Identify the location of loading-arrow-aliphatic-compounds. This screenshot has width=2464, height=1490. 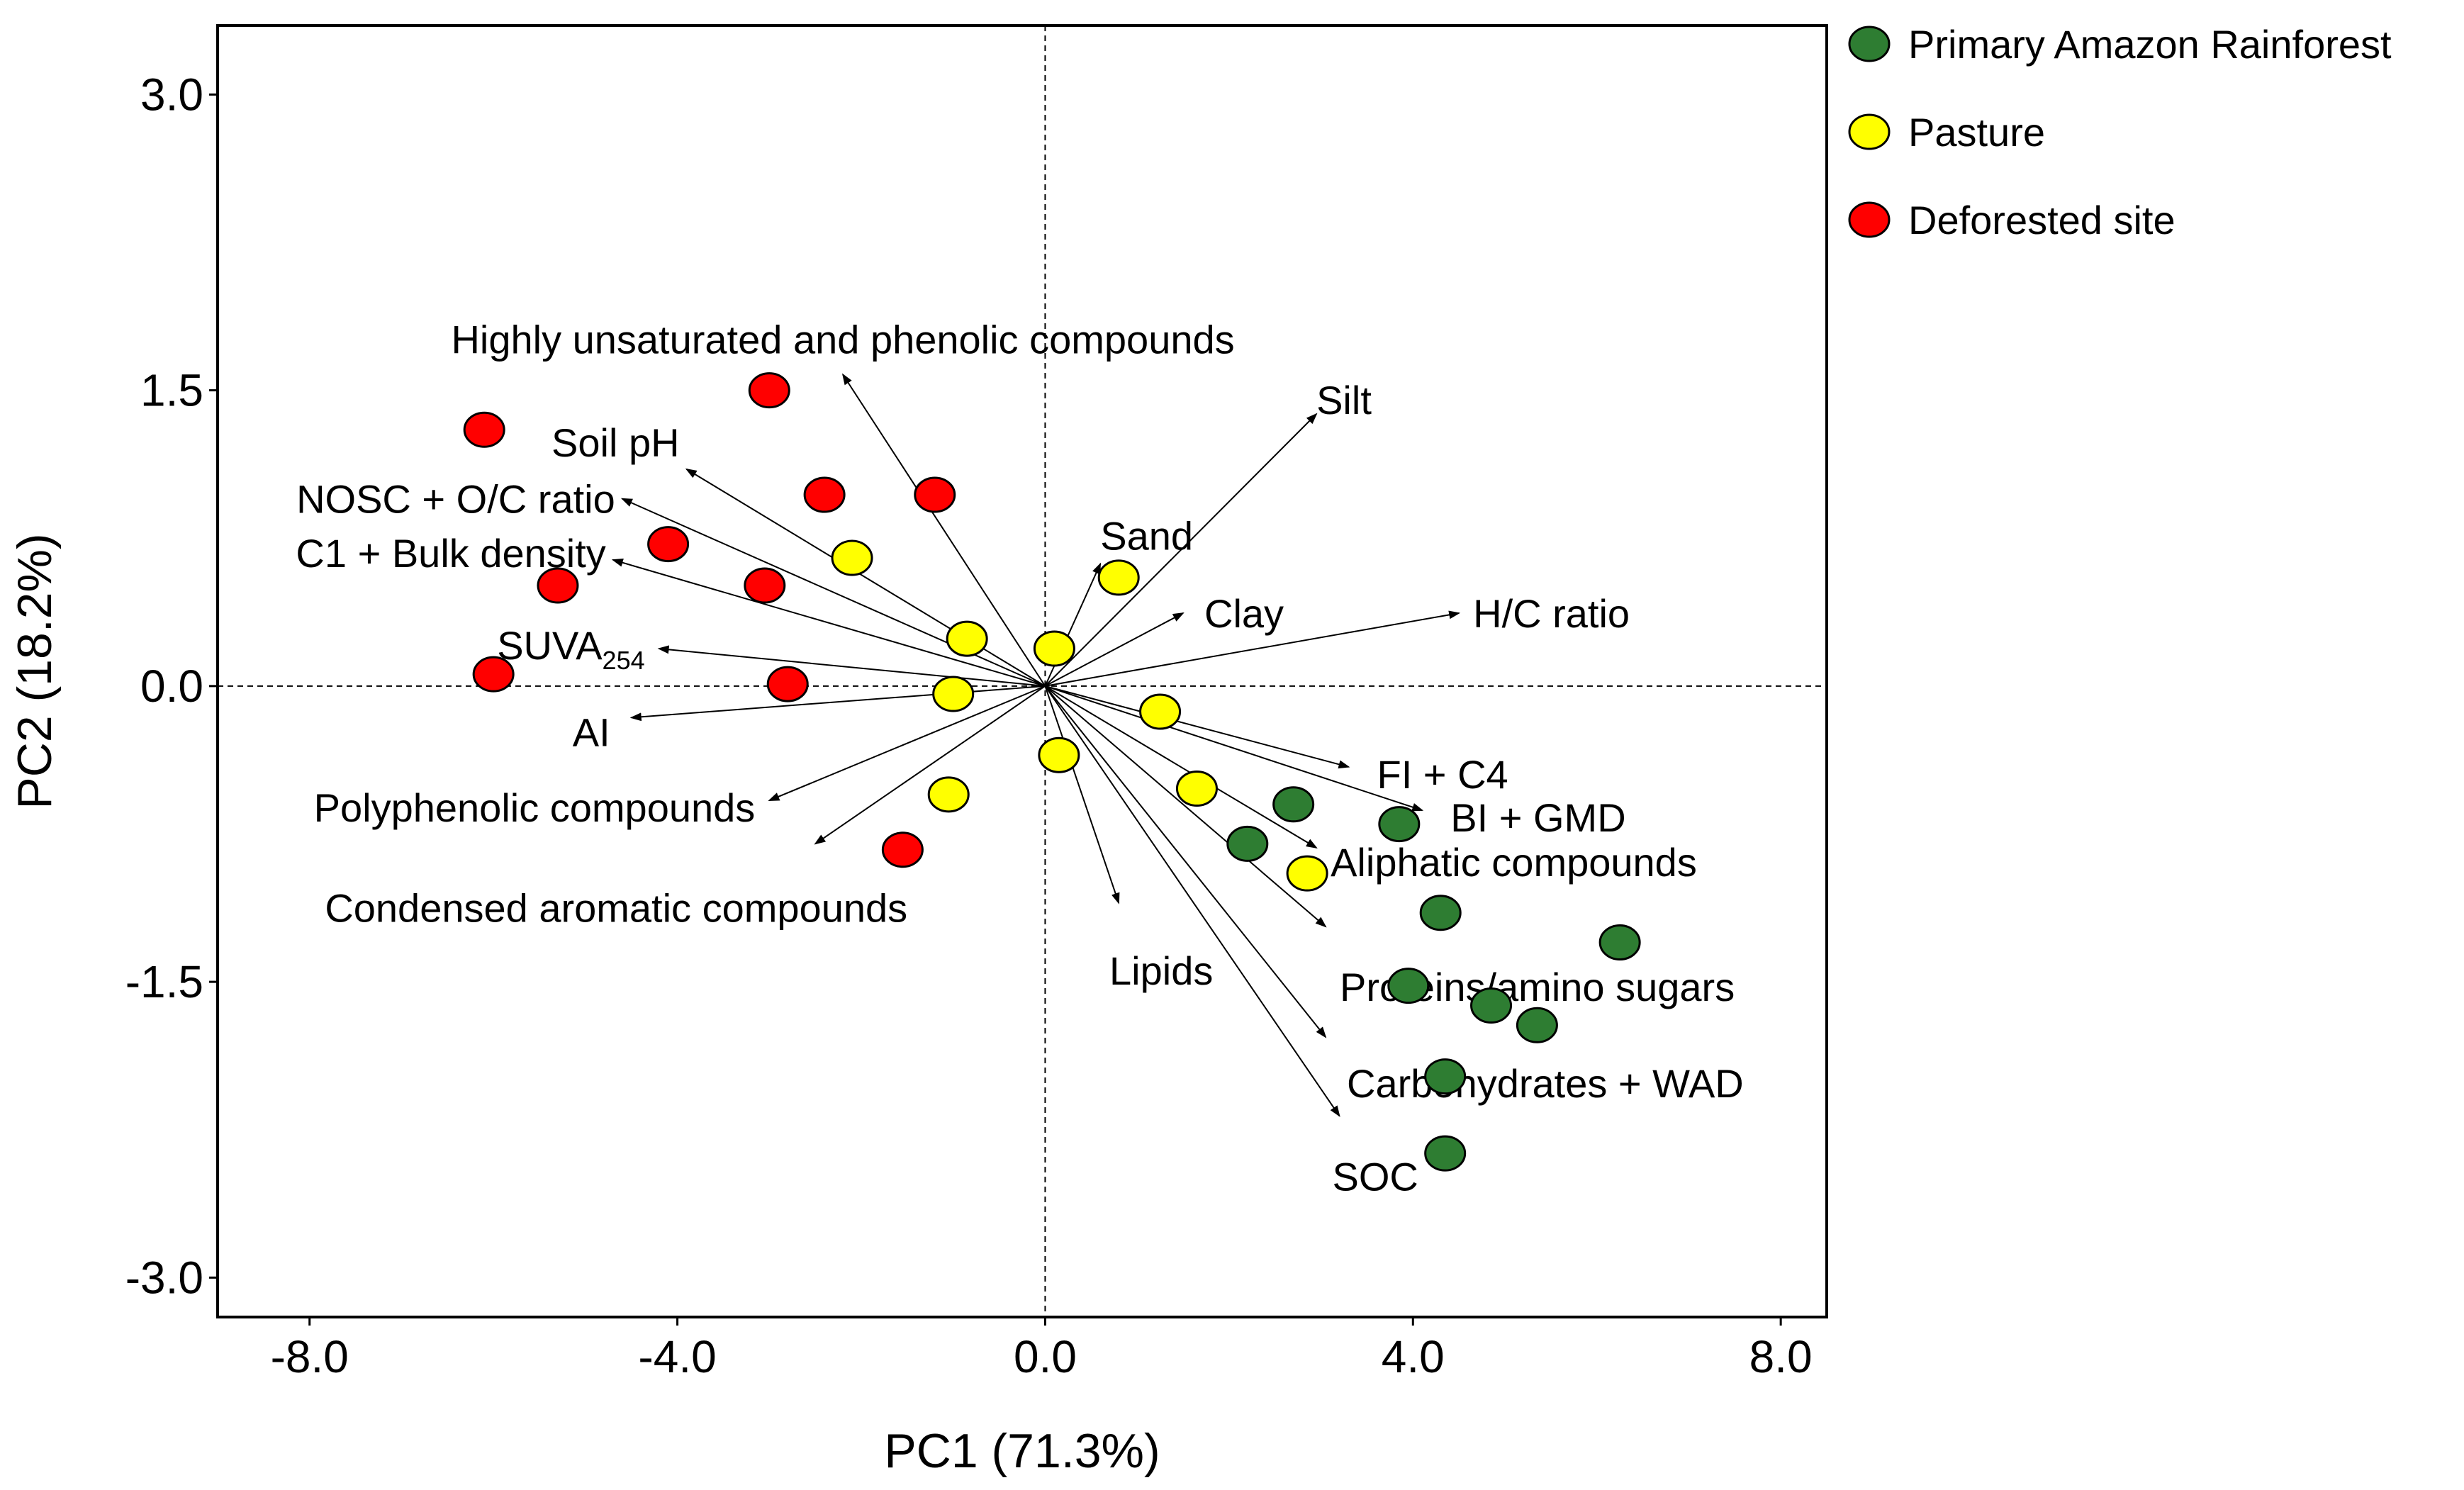
(1181, 766).